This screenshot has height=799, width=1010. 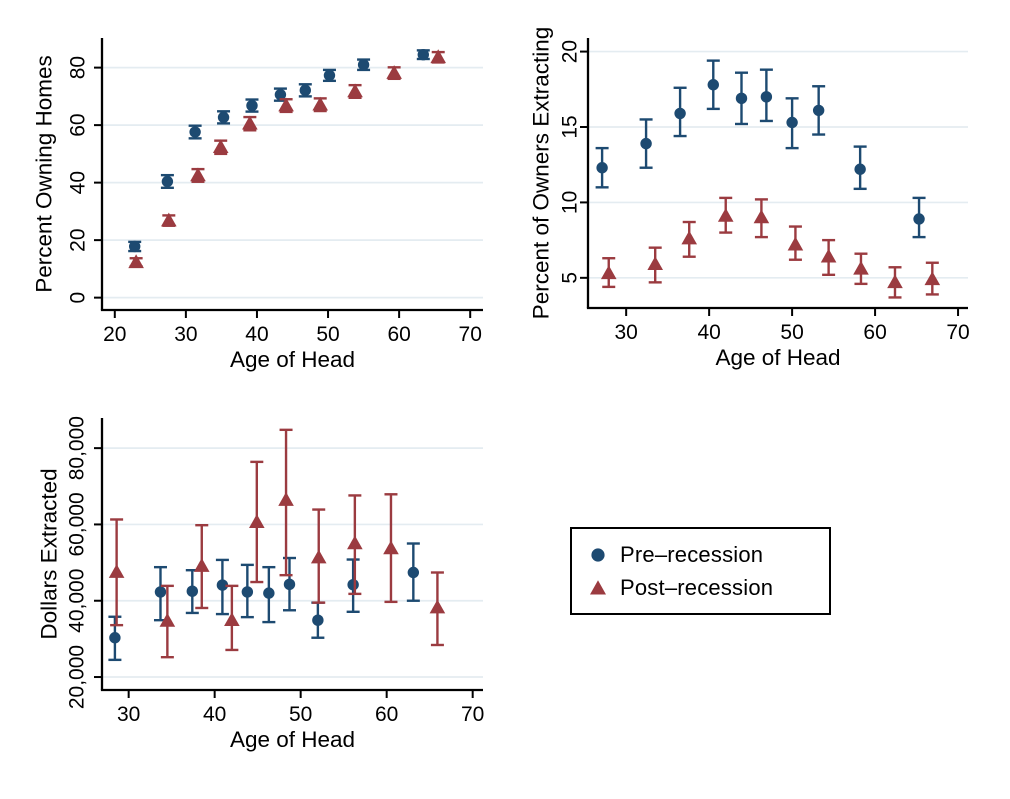 I want to click on pre-recession-circle-icon, so click(x=598, y=554).